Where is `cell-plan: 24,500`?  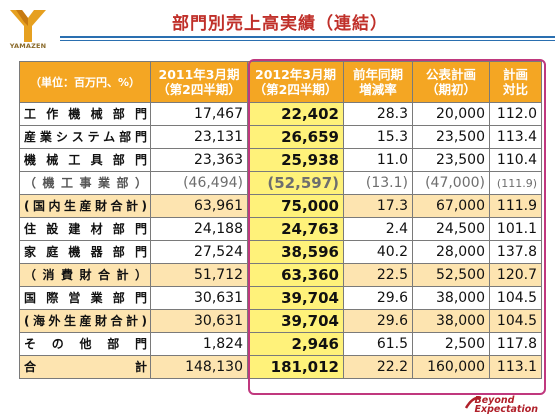
cell-plan: 24,500 is located at coordinates (451, 229).